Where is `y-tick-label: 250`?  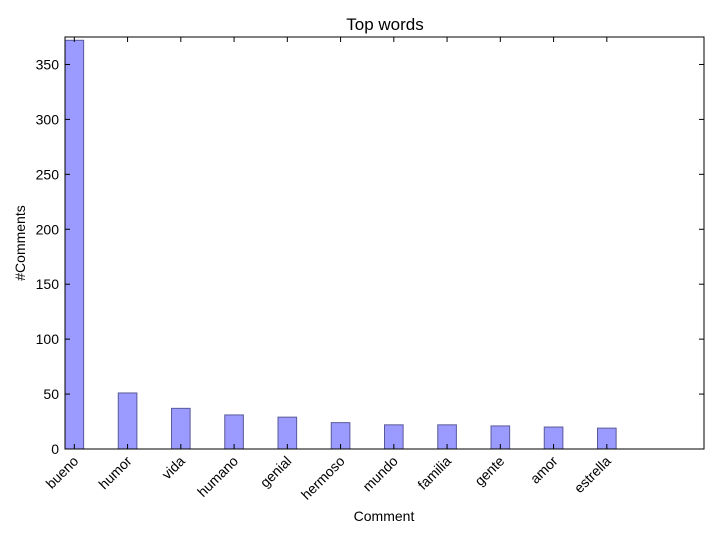
y-tick-label: 250 is located at coordinates (48, 174).